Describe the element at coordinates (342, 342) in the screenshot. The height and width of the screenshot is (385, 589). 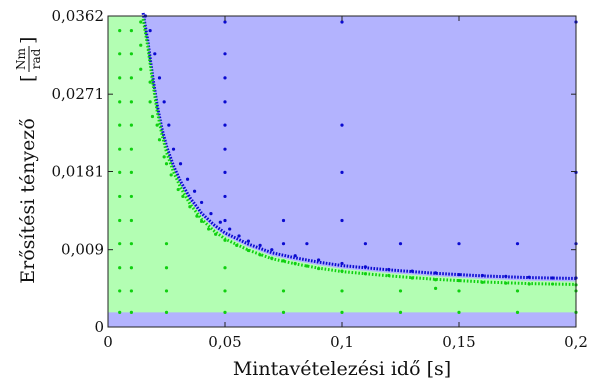
I see `x-tick-label: 0,1` at that location.